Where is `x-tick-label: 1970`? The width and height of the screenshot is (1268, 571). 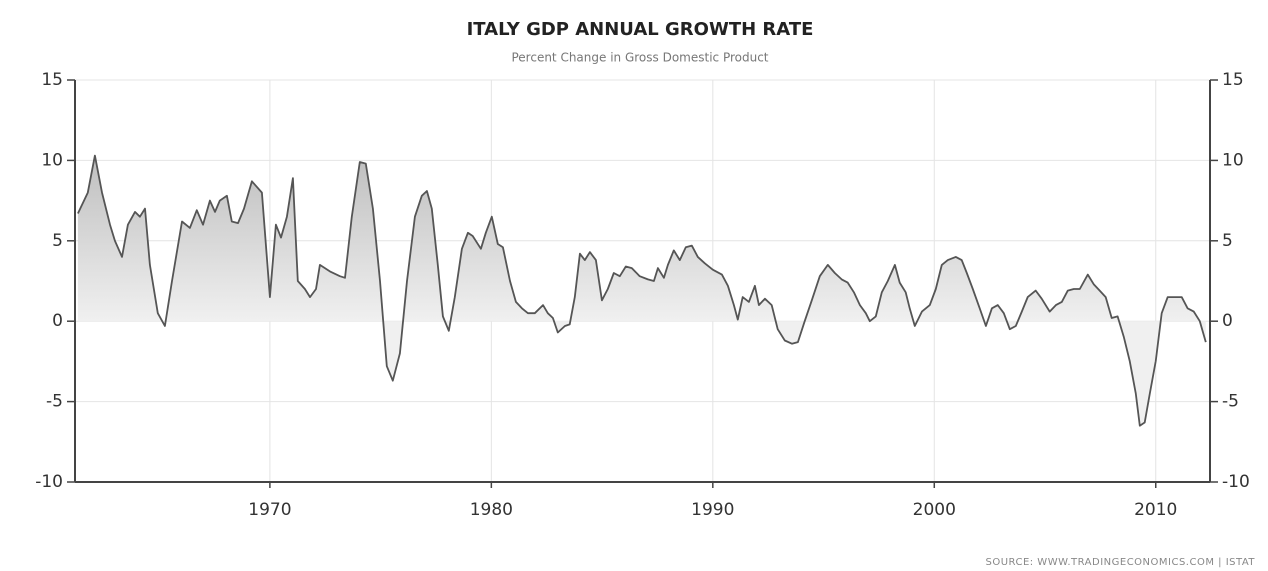 x-tick-label: 1970 is located at coordinates (269, 510).